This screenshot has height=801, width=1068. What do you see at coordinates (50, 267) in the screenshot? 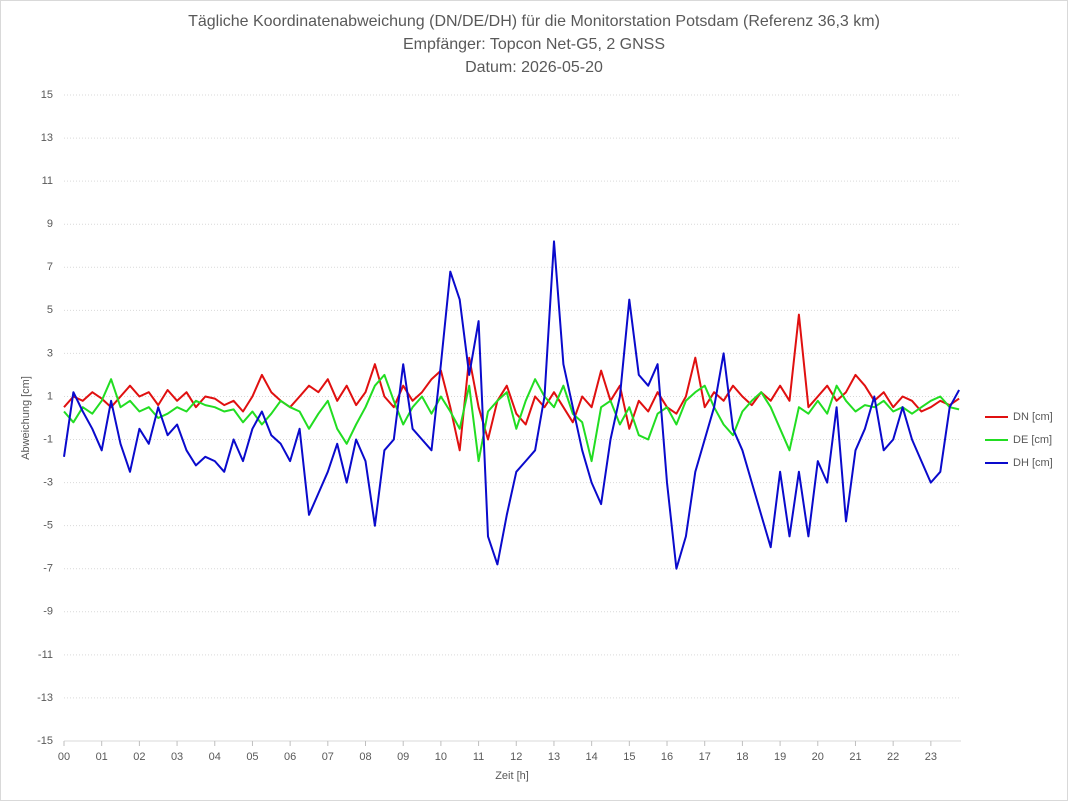
I see `y-tick-label: 7` at bounding box center [50, 267].